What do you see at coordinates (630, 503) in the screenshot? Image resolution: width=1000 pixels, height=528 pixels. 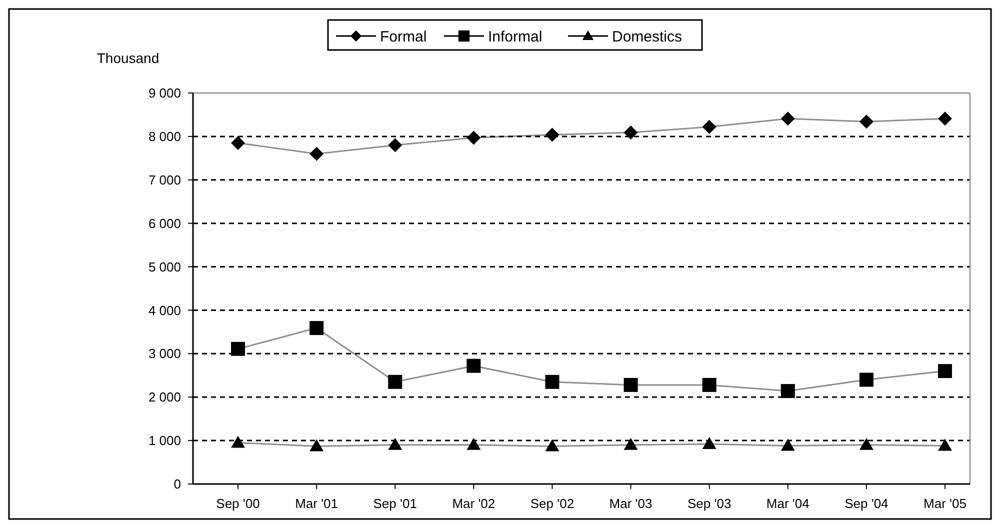 I see `x-tick-label: Mar '03` at bounding box center [630, 503].